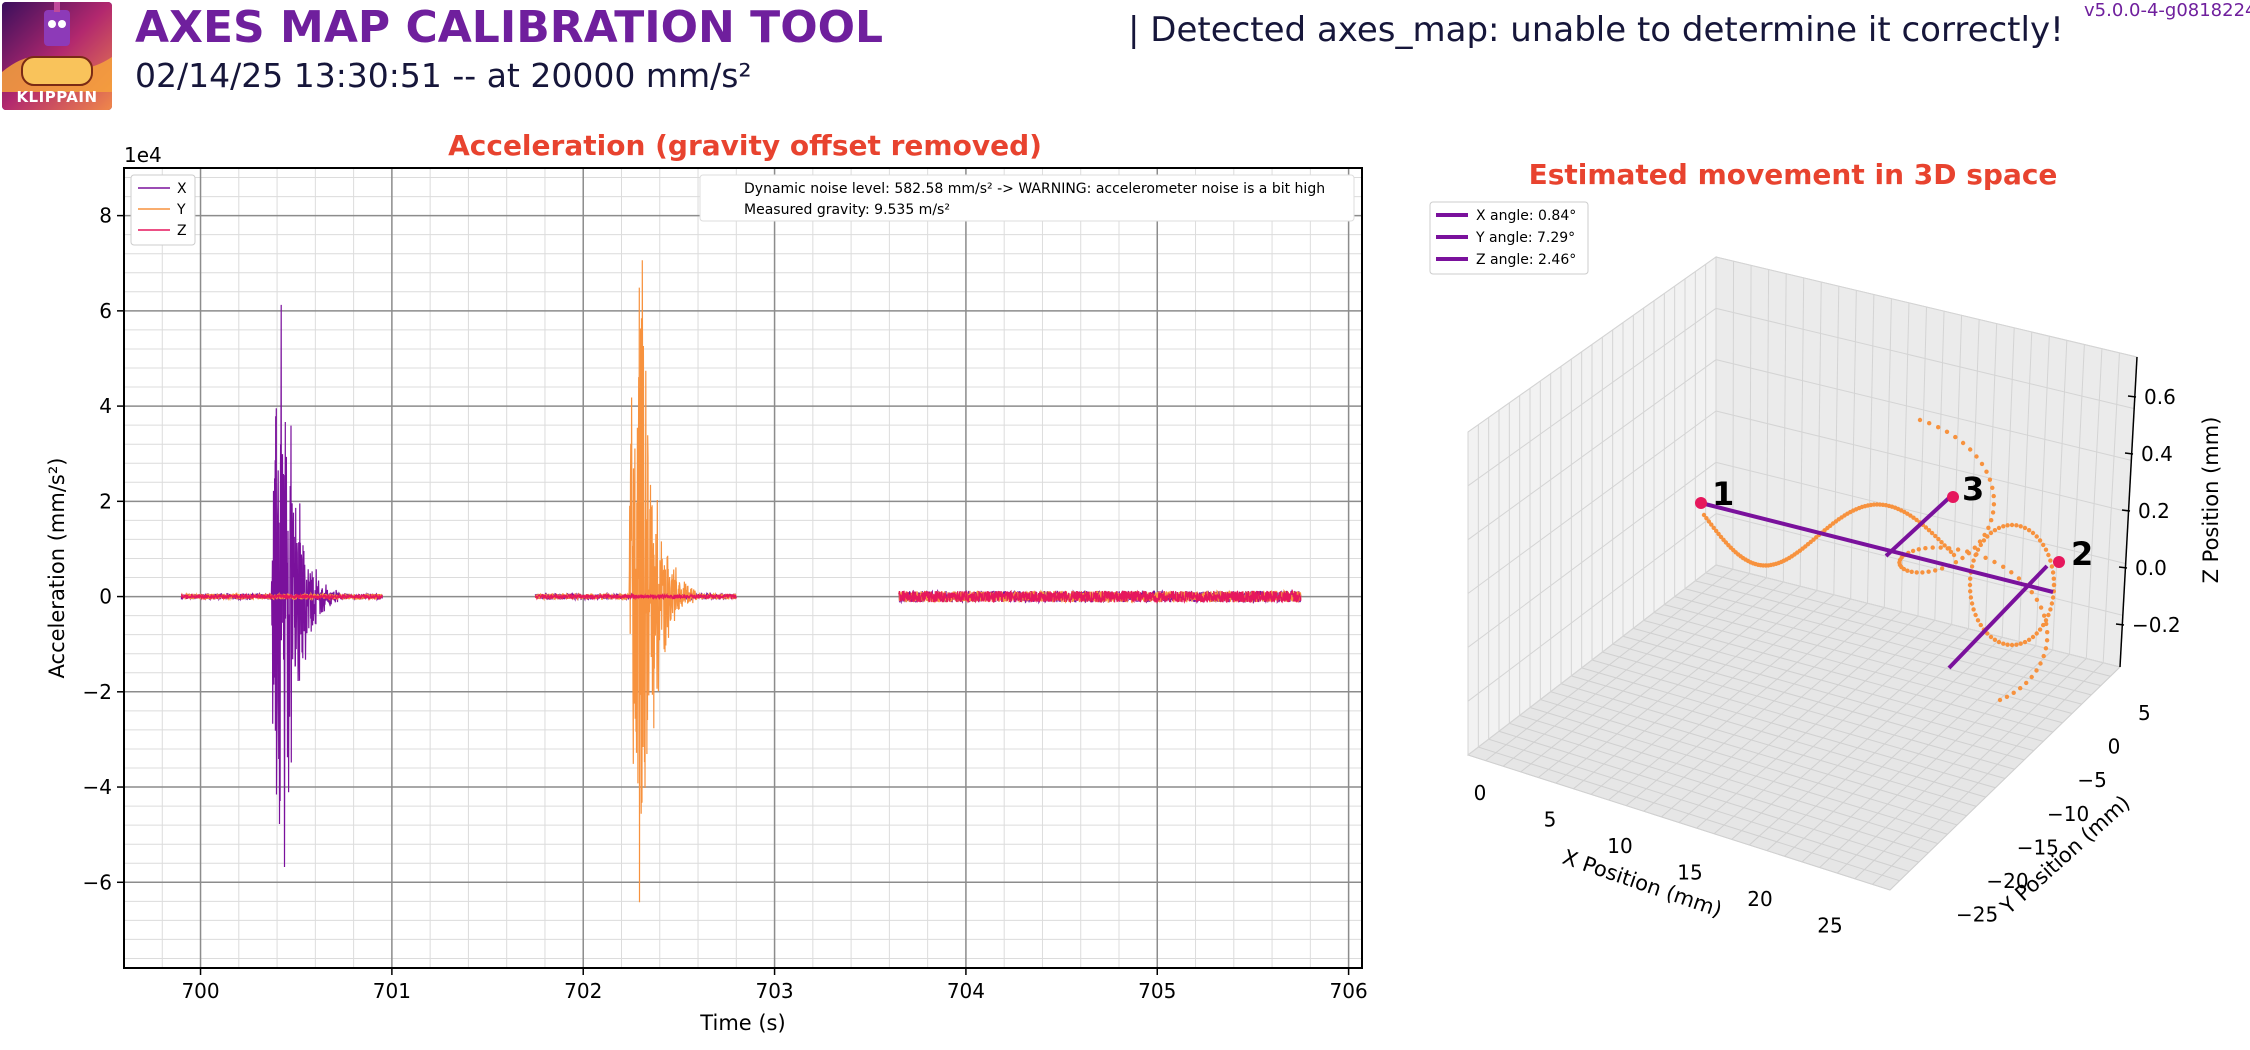 The height and width of the screenshot is (1050, 2250). Describe the element at coordinates (1509, 238) in the screenshot. I see `angle-legend-box` at that location.